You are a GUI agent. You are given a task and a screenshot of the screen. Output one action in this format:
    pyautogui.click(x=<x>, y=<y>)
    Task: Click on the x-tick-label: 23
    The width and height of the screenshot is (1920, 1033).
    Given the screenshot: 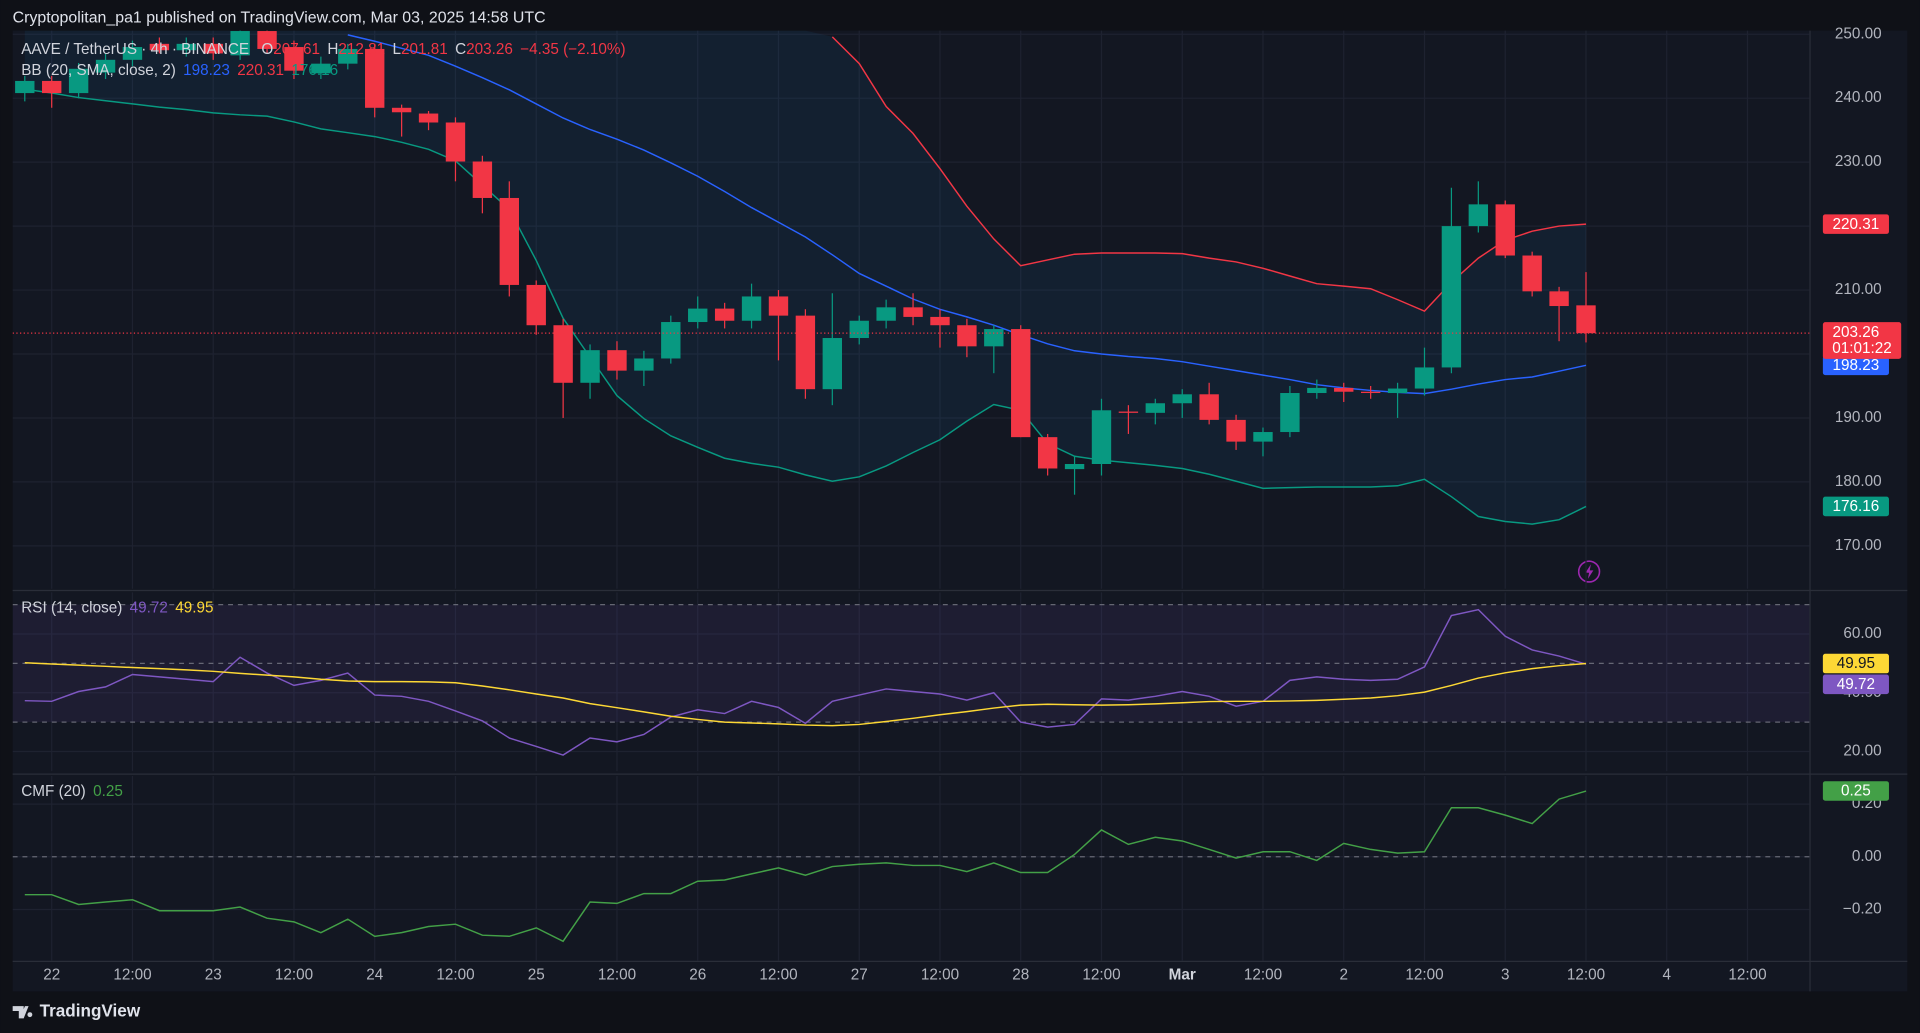 What is the action you would take?
    pyautogui.click(x=213, y=975)
    